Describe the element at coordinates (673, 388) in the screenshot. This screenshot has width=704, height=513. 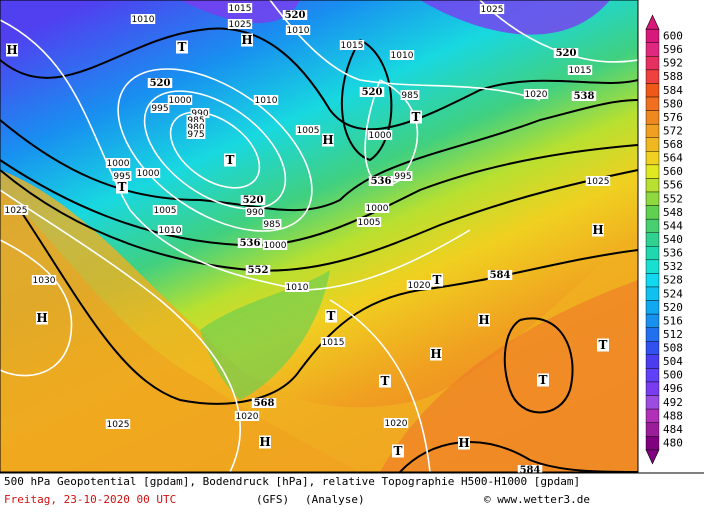
I see `legend-label: 496` at that location.